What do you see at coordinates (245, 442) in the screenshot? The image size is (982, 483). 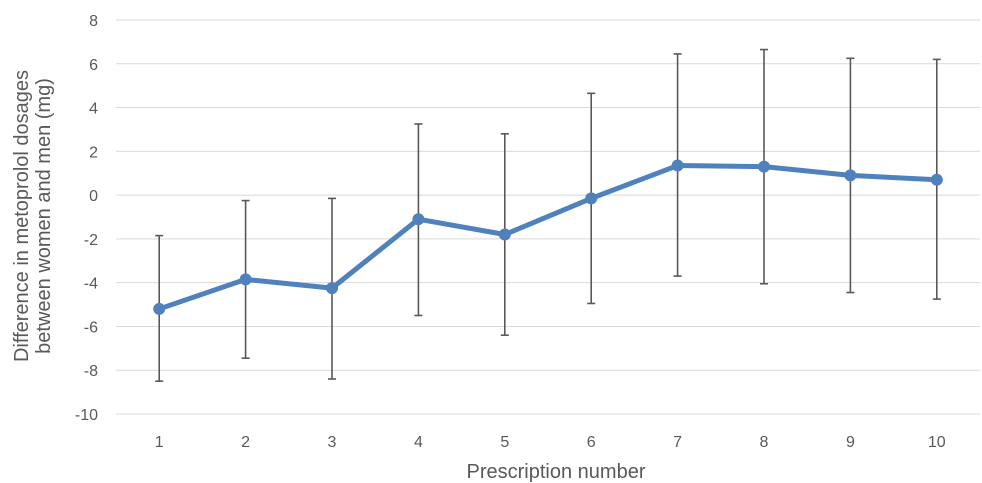 I see `x-tick-label: 2` at bounding box center [245, 442].